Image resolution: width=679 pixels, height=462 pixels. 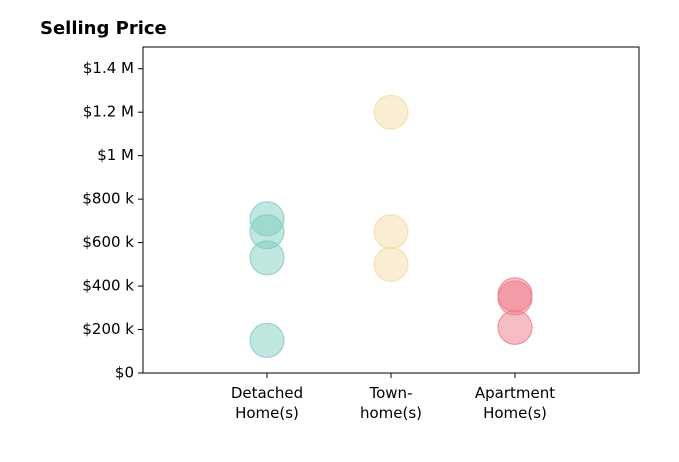 I want to click on y-tick-label: $1 M, so click(x=115, y=155).